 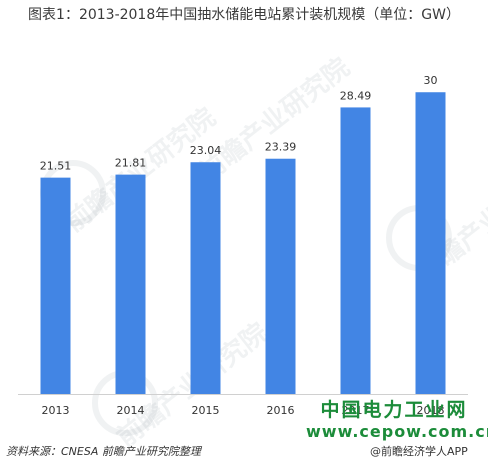 What do you see at coordinates (103, 451) in the screenshot?
I see `source-note: 资料来源：CNESA 前瞻产业研究院整理` at bounding box center [103, 451].